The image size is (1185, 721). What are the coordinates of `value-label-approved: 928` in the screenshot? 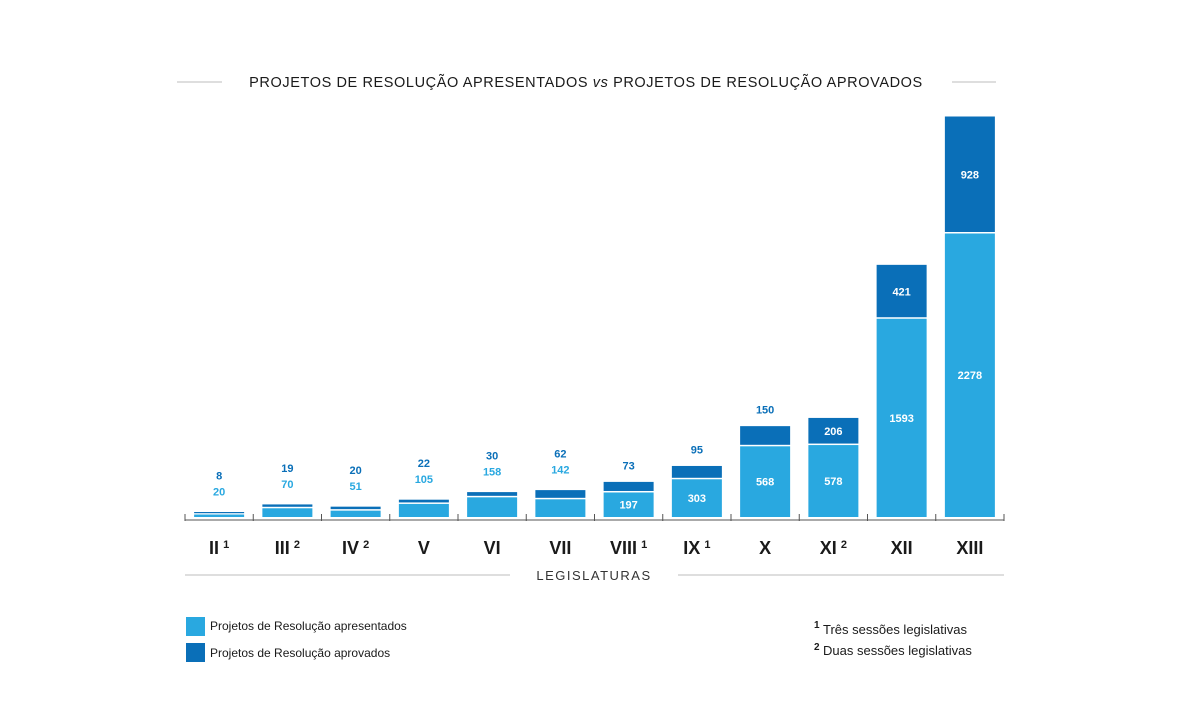 It's located at (970, 176).